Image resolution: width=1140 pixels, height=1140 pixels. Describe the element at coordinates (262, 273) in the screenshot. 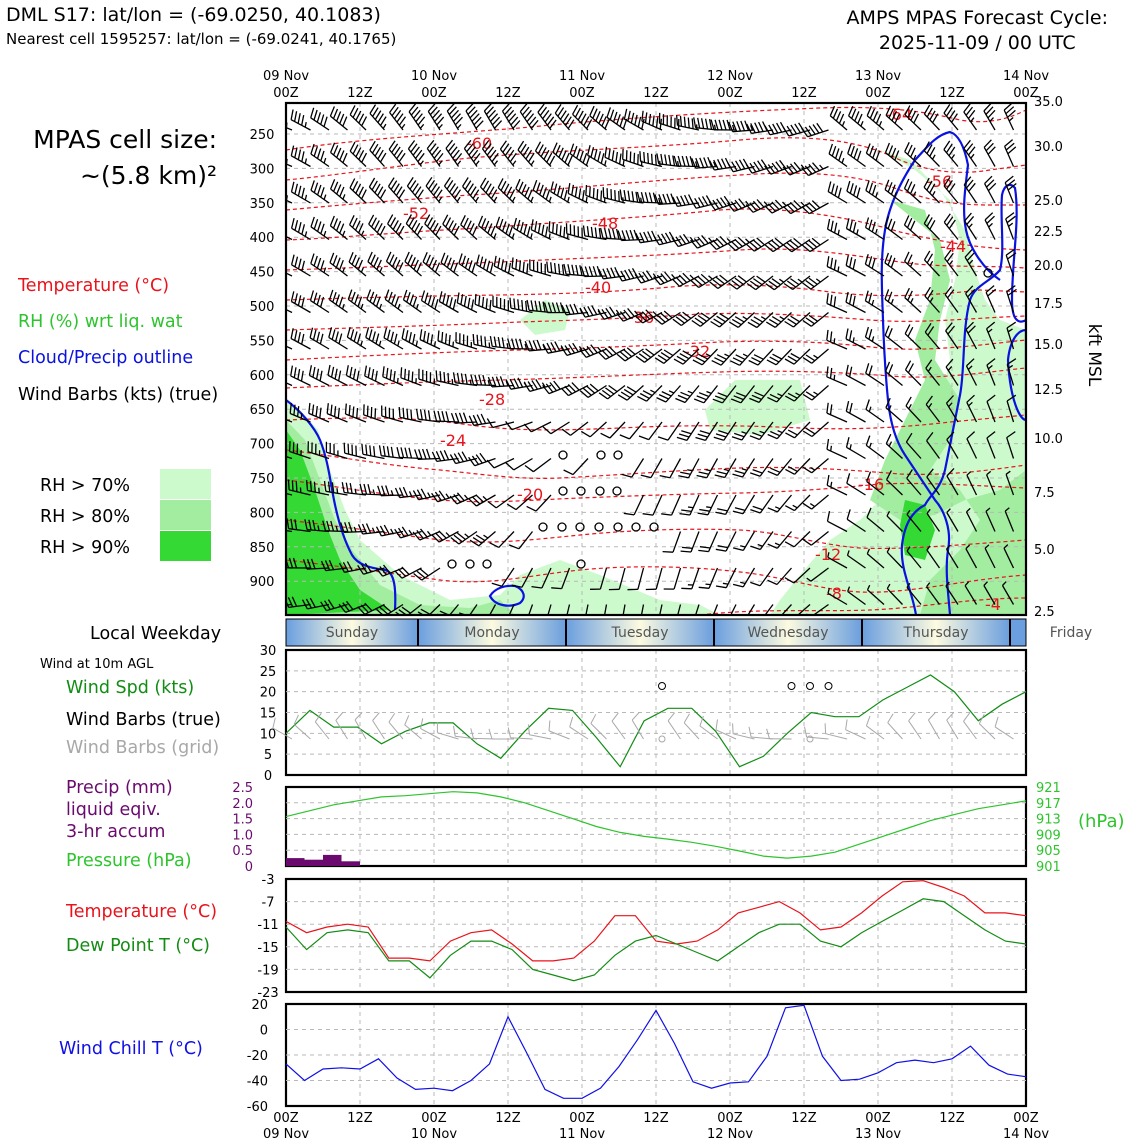

I see `pressure-tick-label: 450` at that location.